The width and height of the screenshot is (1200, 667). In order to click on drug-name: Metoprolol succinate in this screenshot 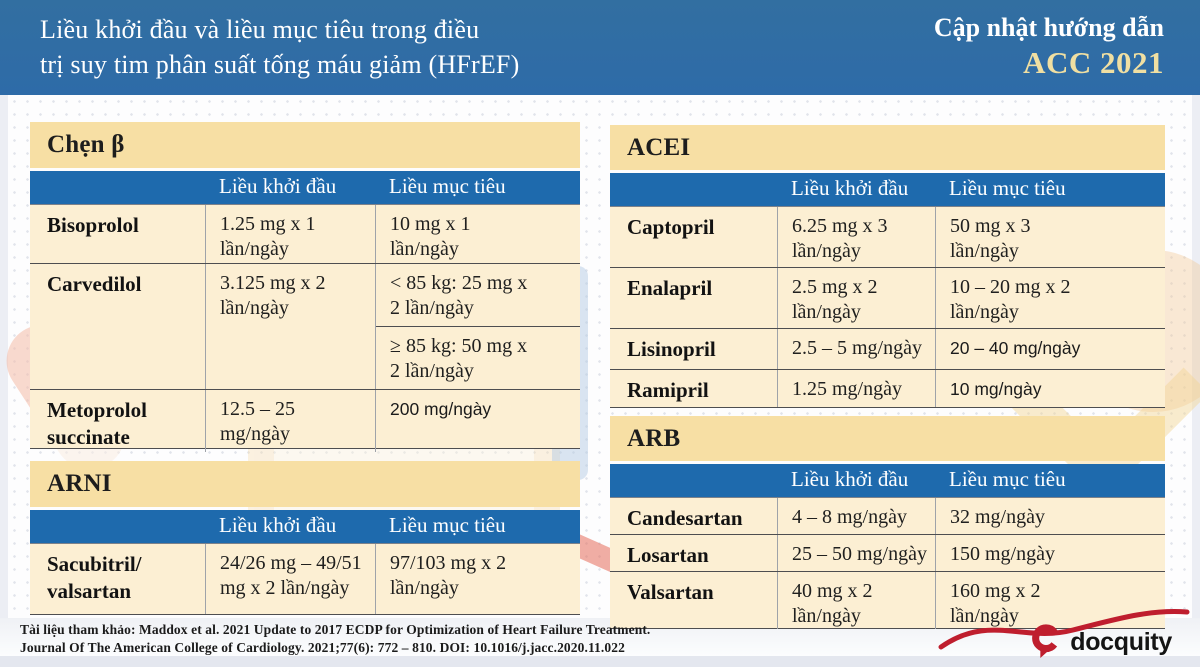, I will do `click(97, 424)`.